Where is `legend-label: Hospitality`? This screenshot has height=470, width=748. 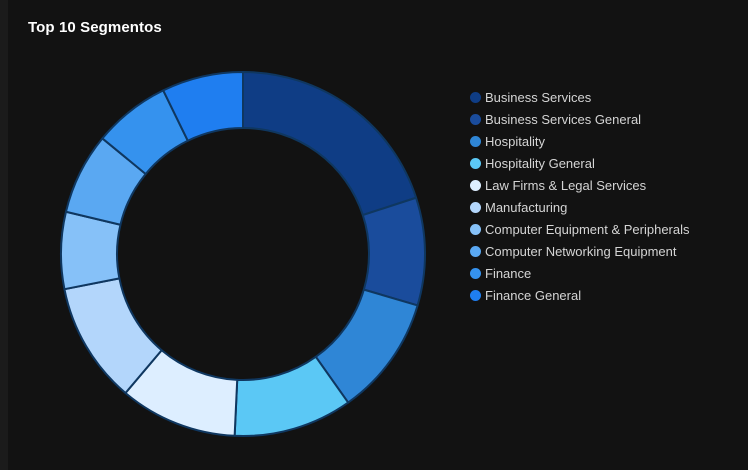 legend-label: Hospitality is located at coordinates (515, 141).